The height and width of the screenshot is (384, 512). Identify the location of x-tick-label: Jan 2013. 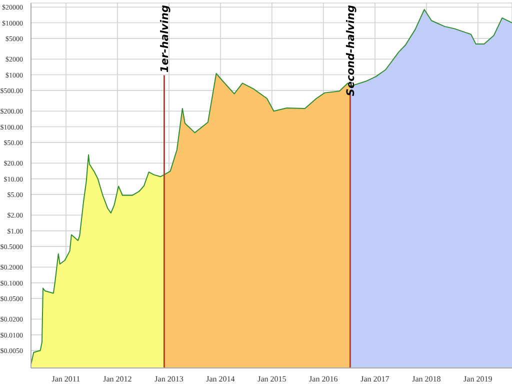
(169, 379).